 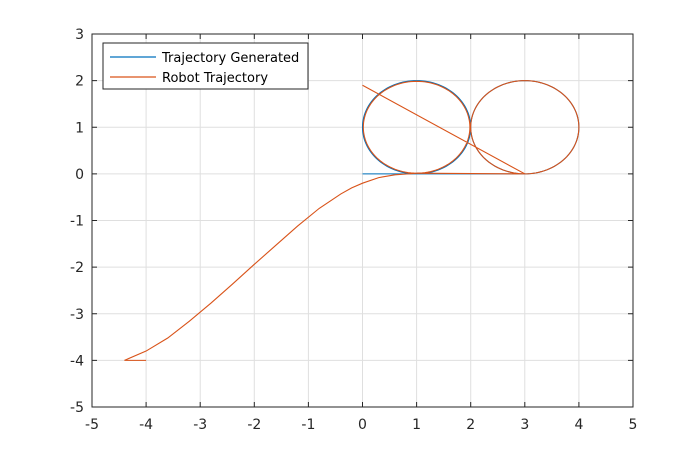 I want to click on legend-box, so click(x=205, y=66).